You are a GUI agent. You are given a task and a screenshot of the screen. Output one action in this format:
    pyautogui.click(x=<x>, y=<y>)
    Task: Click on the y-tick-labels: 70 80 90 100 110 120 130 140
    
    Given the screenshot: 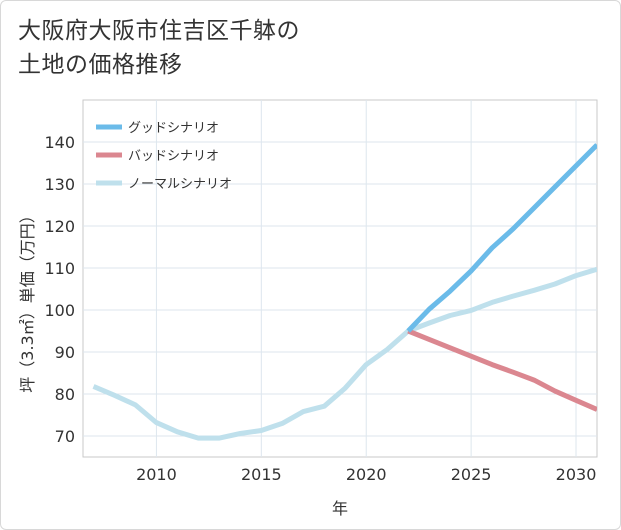 What is the action you would take?
    pyautogui.click(x=59, y=289)
    